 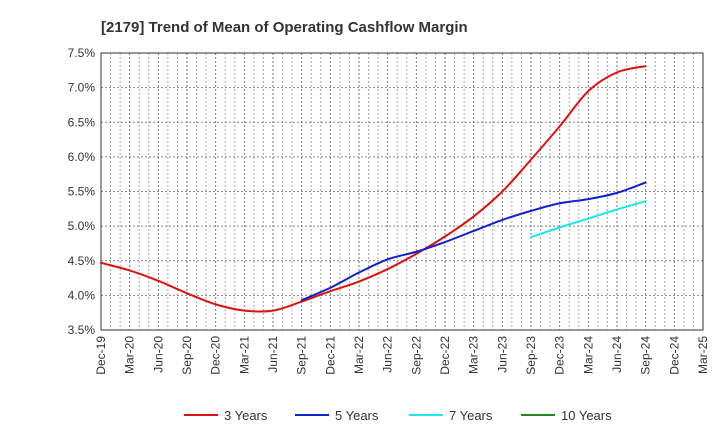 I want to click on y-tick-label: 7.5%, so click(x=82, y=53).